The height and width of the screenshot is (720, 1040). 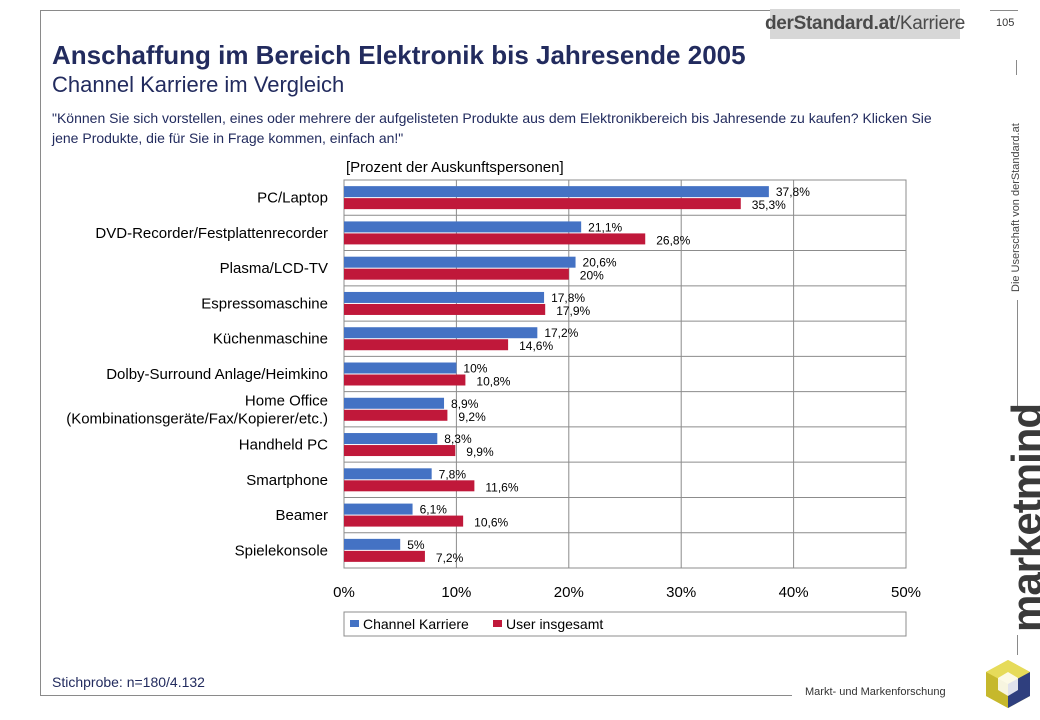 I want to click on data-label-user-insgesamt: 14,6%, so click(x=536, y=346).